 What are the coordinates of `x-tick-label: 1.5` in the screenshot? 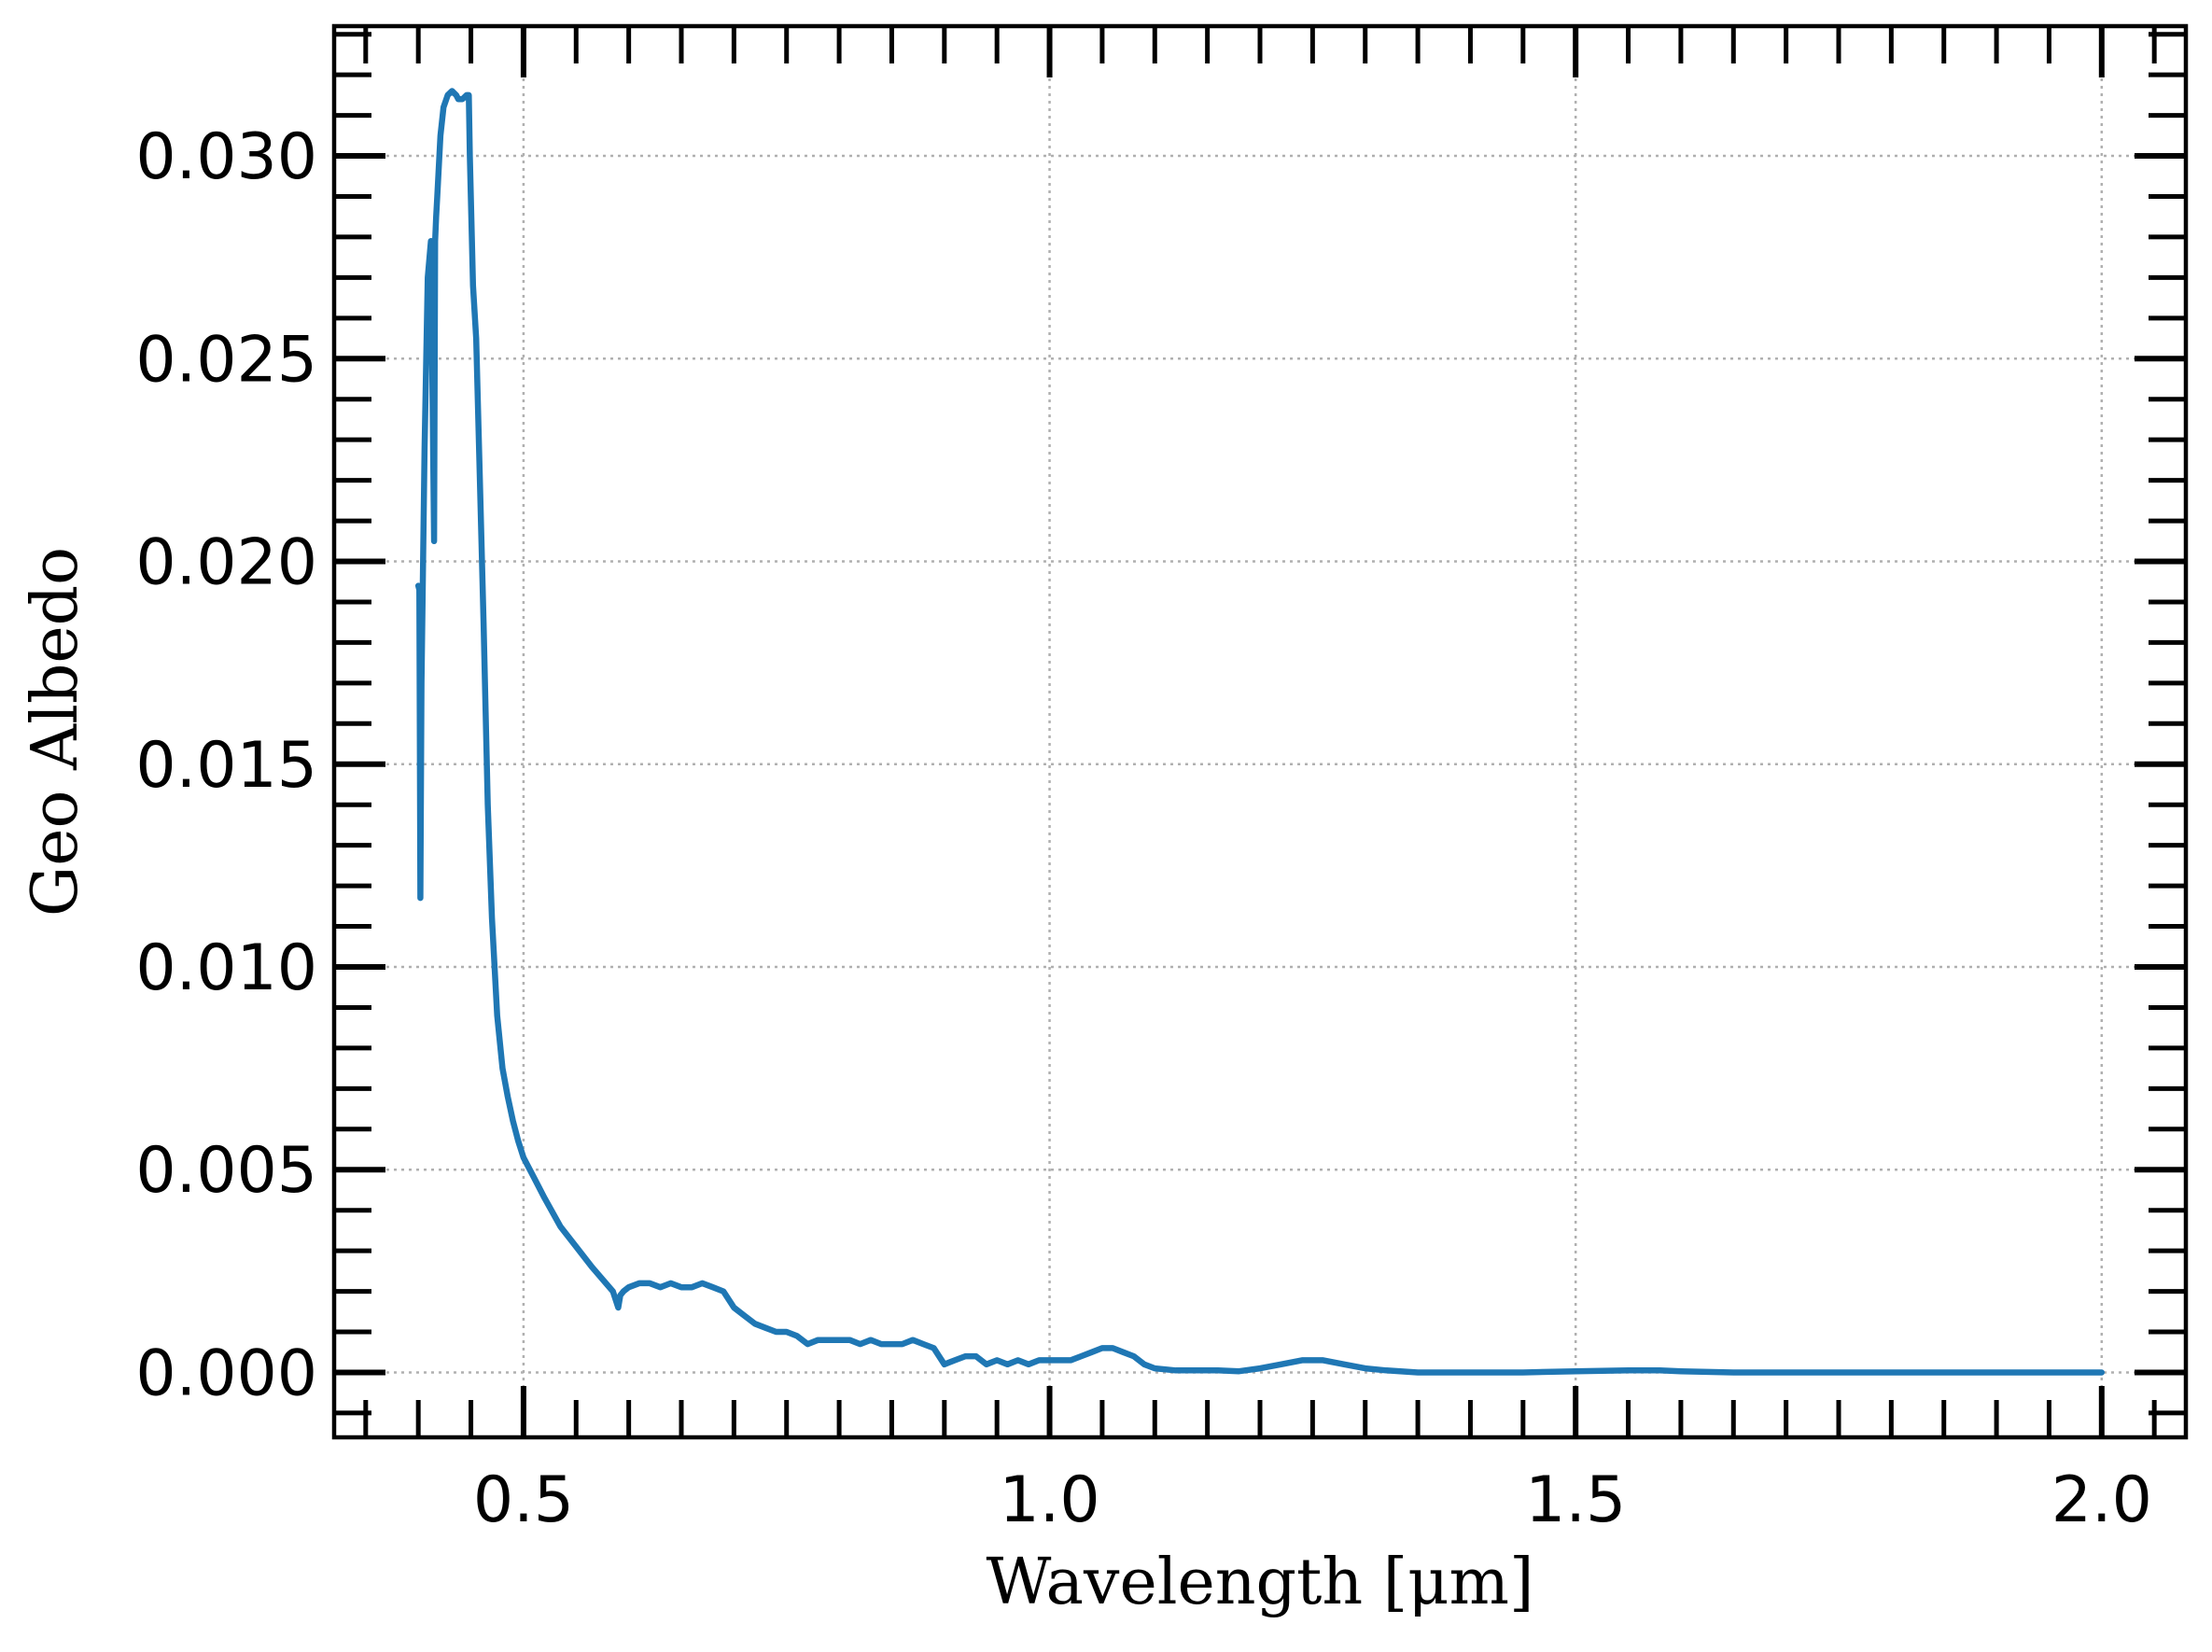 It's located at (1575, 1500).